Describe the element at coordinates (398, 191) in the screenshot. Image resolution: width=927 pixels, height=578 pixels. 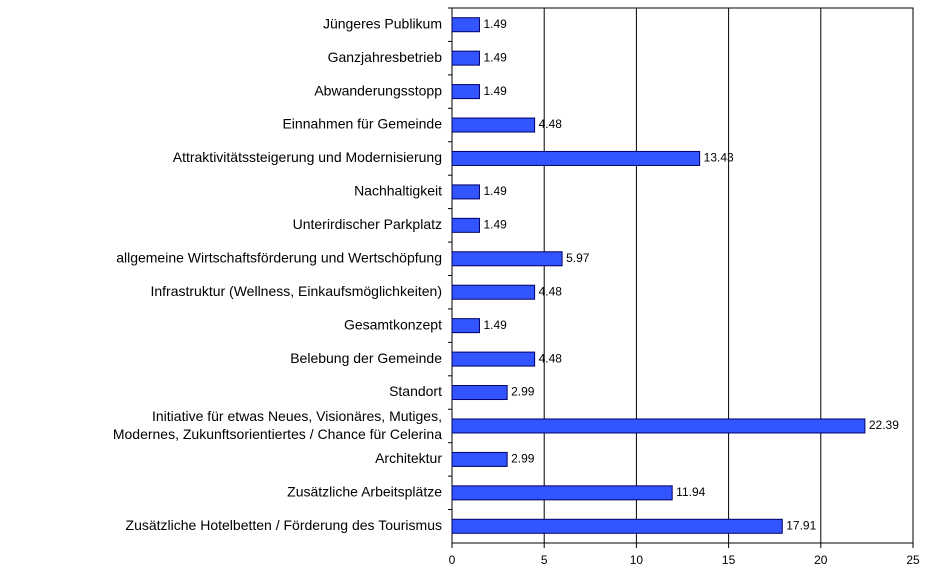
I see `y-tick-label: Nachhaltigkeit` at that location.